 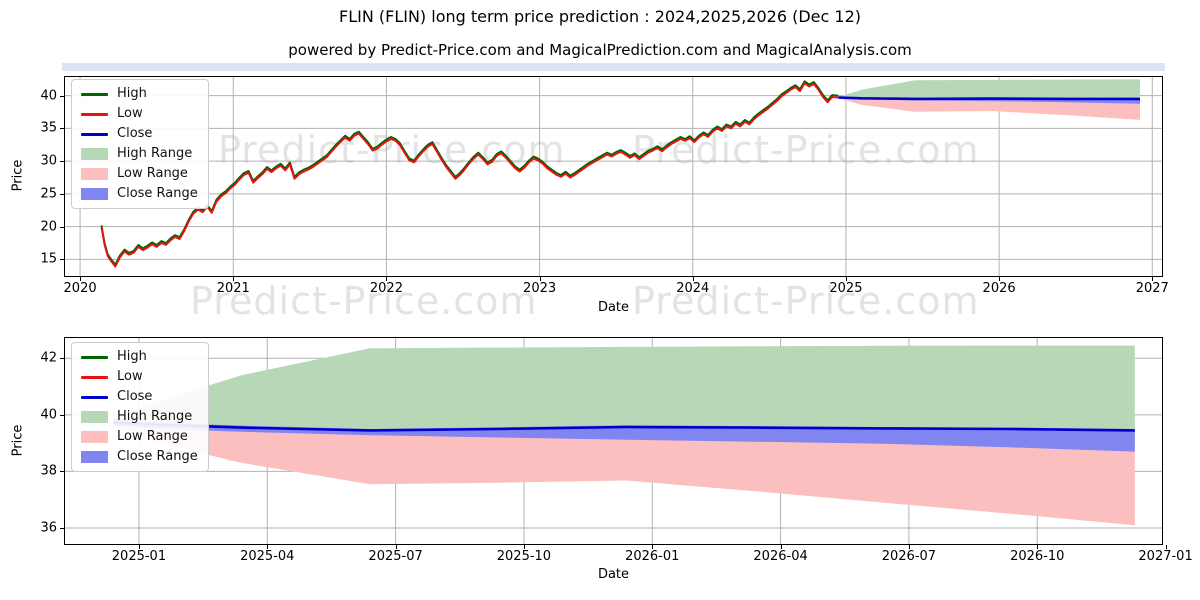 I want to click on legend-item-low: Low, so click(x=139, y=377).